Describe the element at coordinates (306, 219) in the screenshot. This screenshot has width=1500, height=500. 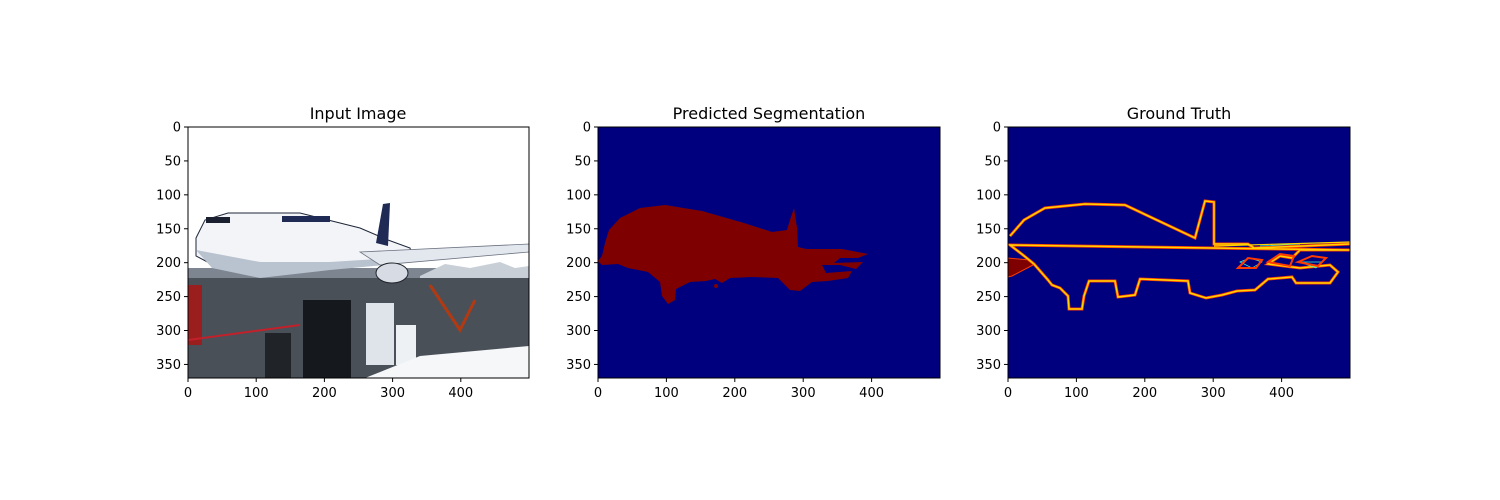
I see `photo-titlestripe` at that location.